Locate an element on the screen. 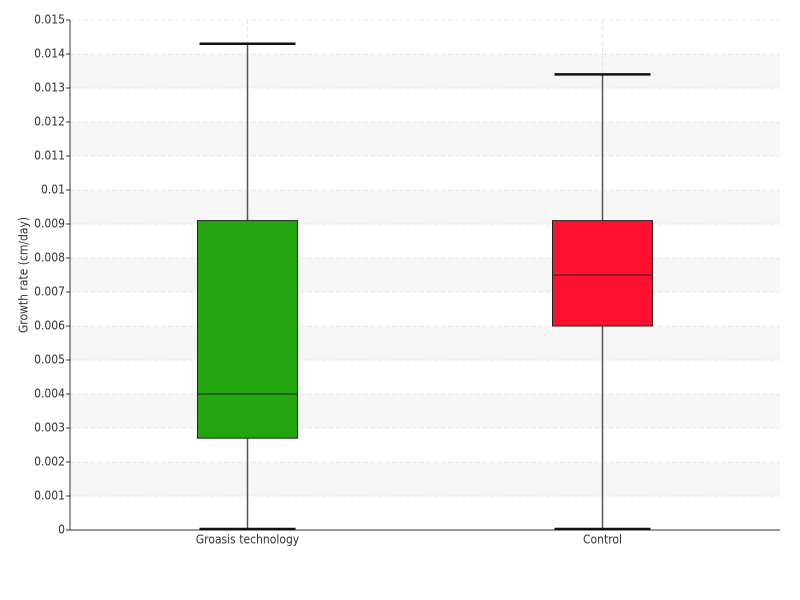 This screenshot has width=800, height=600. y-tick-label: 0 is located at coordinates (61, 530).